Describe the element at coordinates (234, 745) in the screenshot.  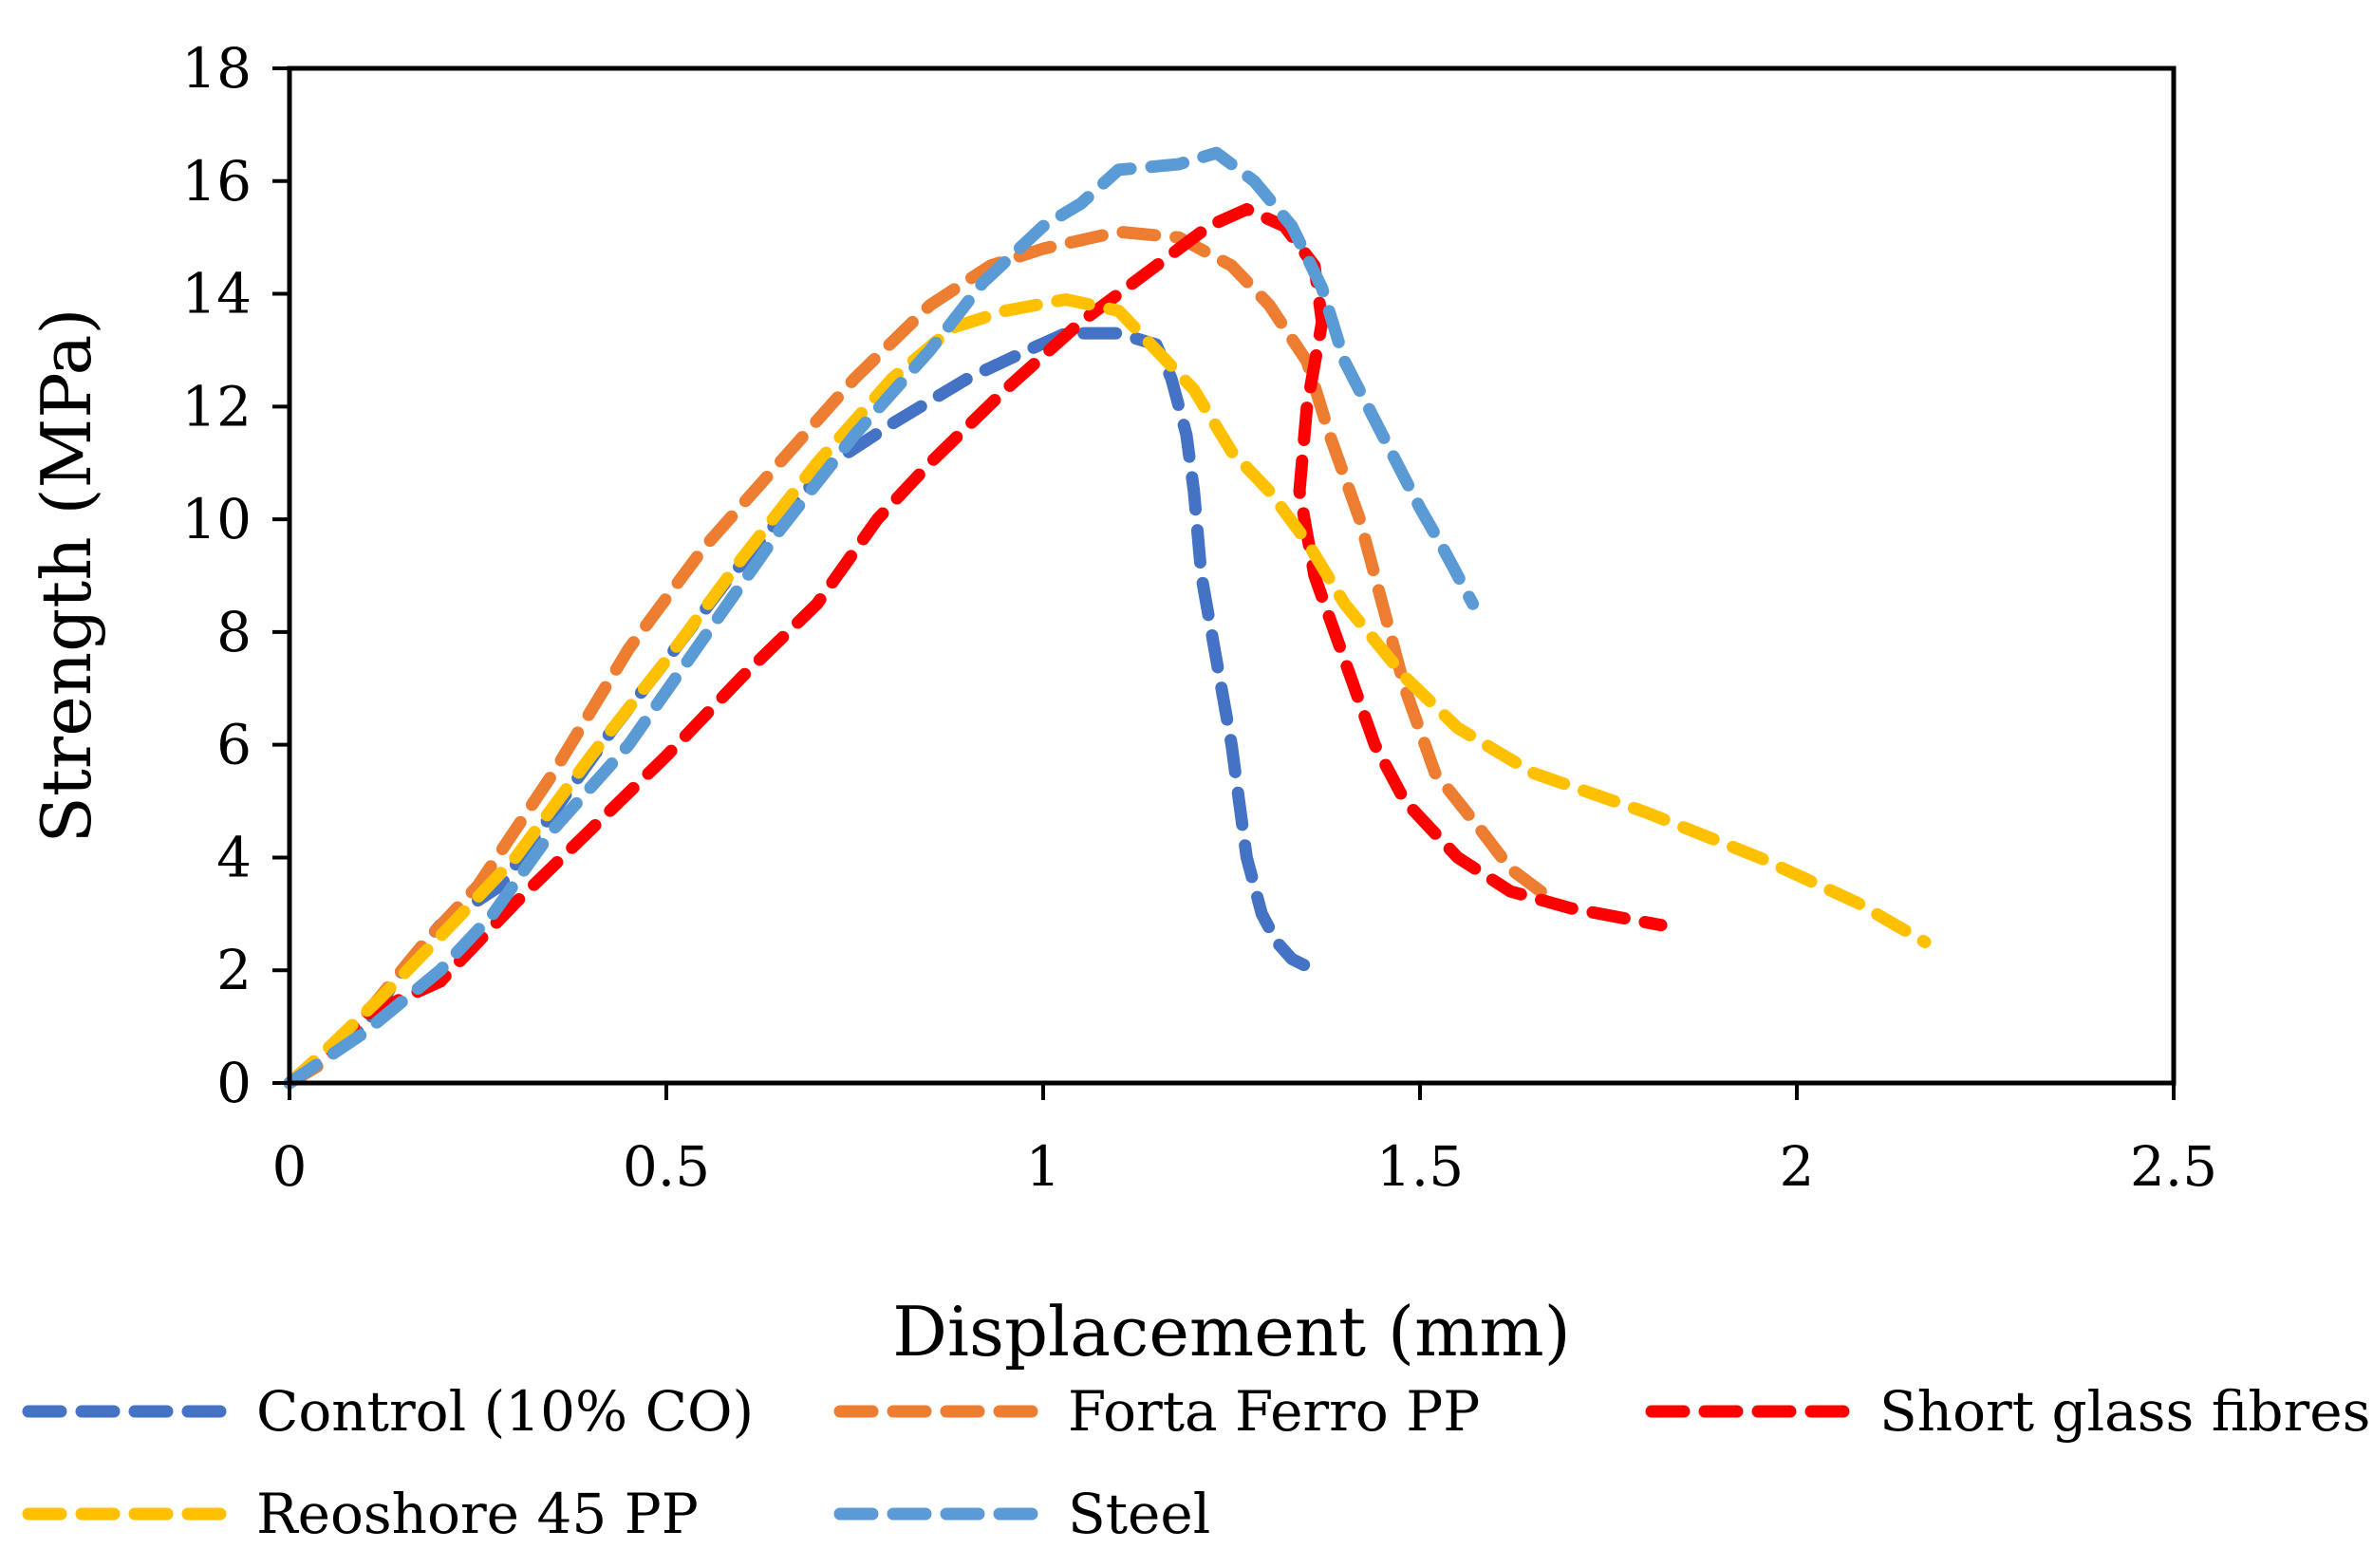
I see `y-tick-label: 6` at that location.